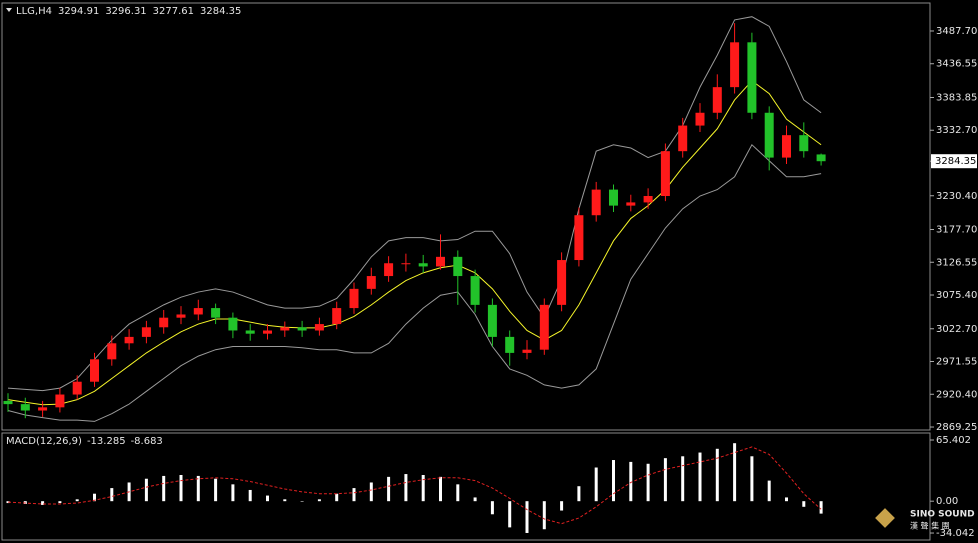 The image size is (978, 543). I want to click on y-tick-label: 2971.55, so click(956, 362).